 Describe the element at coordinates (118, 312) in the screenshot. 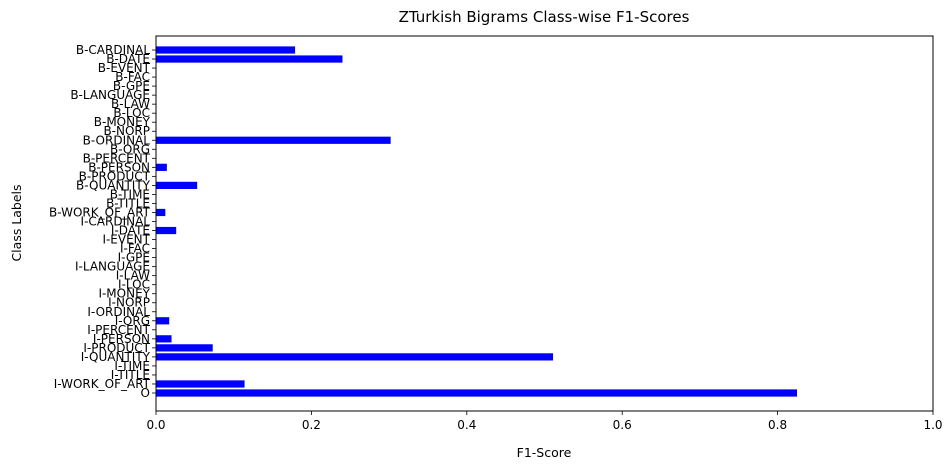

I see `category-label: I-ORDINAL` at that location.